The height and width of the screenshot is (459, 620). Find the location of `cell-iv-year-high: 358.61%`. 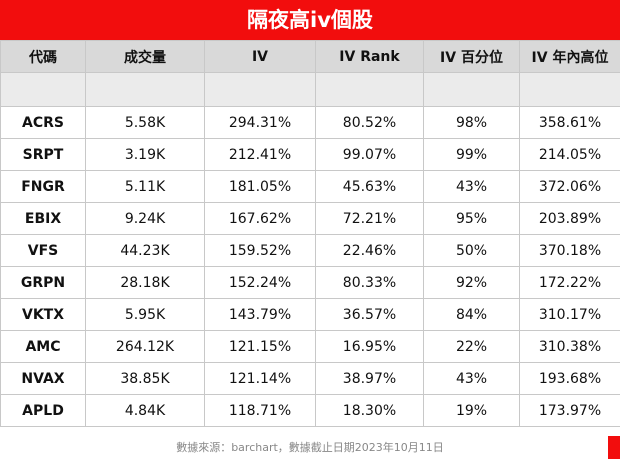

cell-iv-year-high: 358.61% is located at coordinates (569, 122).